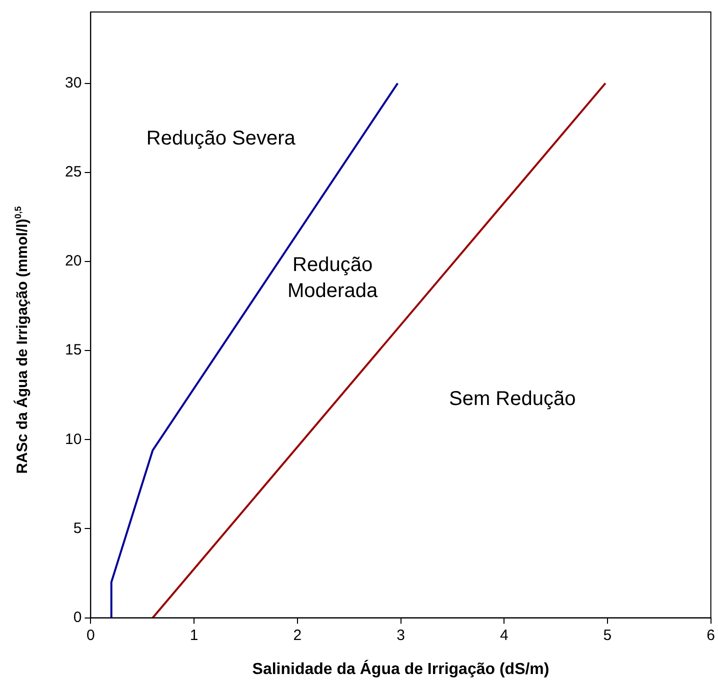 The height and width of the screenshot is (687, 718). I want to click on y-tick-label: 15, so click(73, 350).